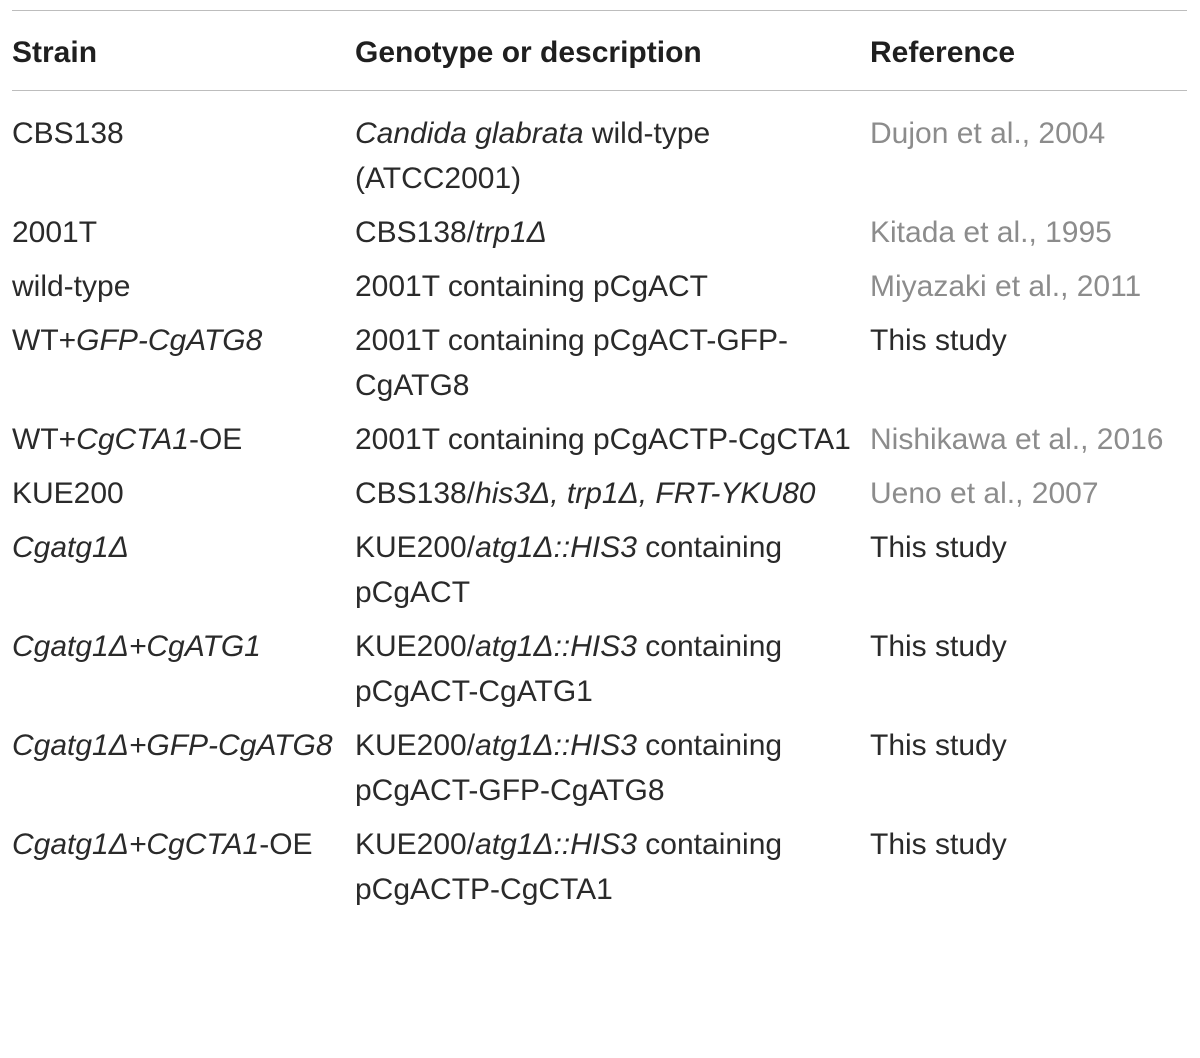 This screenshot has height=1058, width=1200. Describe the element at coordinates (68, 133) in the screenshot. I see `text-segment: CBS138` at that location.